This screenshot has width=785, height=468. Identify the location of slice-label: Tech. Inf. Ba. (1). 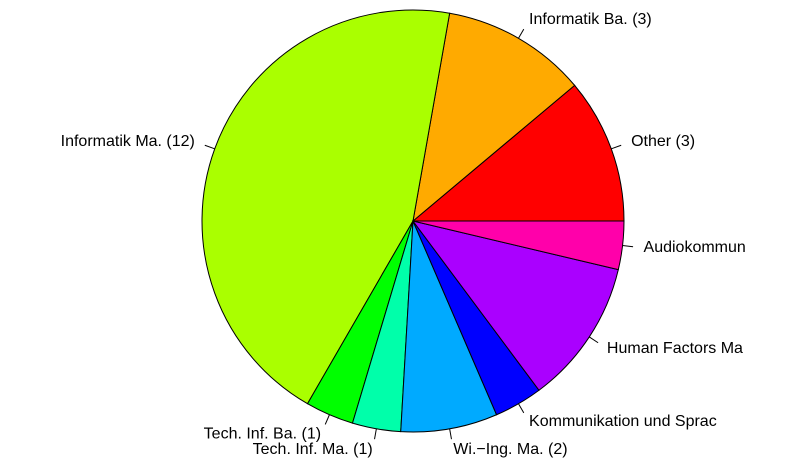
(262, 433).